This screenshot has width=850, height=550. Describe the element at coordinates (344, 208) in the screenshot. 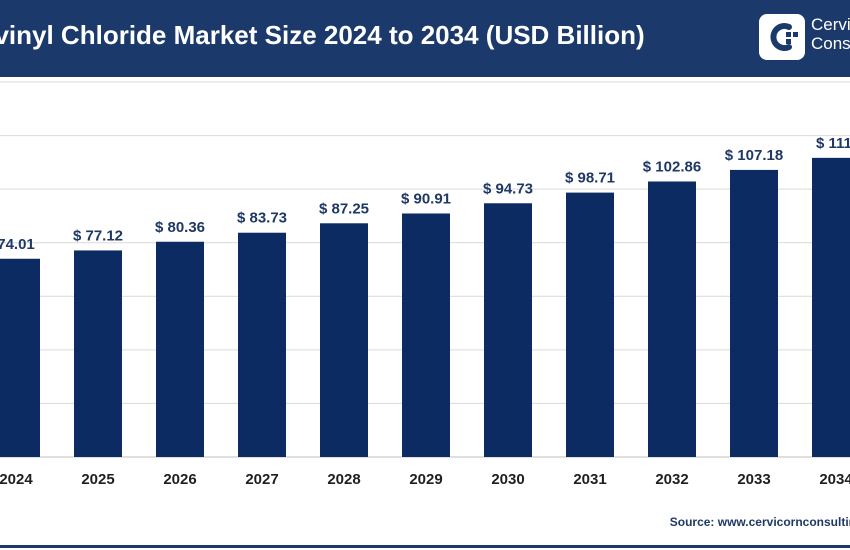

I see `data-label-2028: $ 87.25` at that location.